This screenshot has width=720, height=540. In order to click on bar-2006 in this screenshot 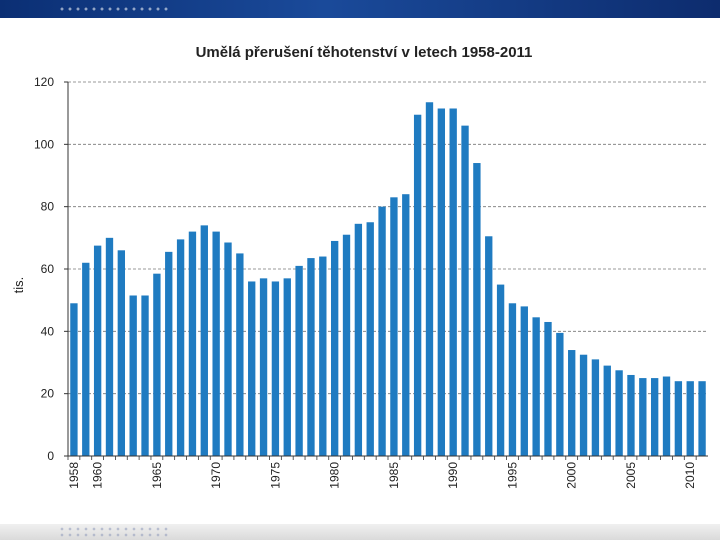, I will do `click(643, 417)`.